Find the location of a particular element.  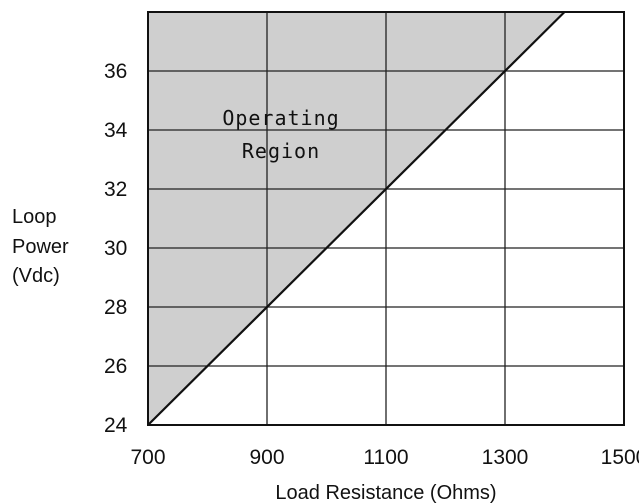

y-tick-label: 24 is located at coordinates (116, 425).